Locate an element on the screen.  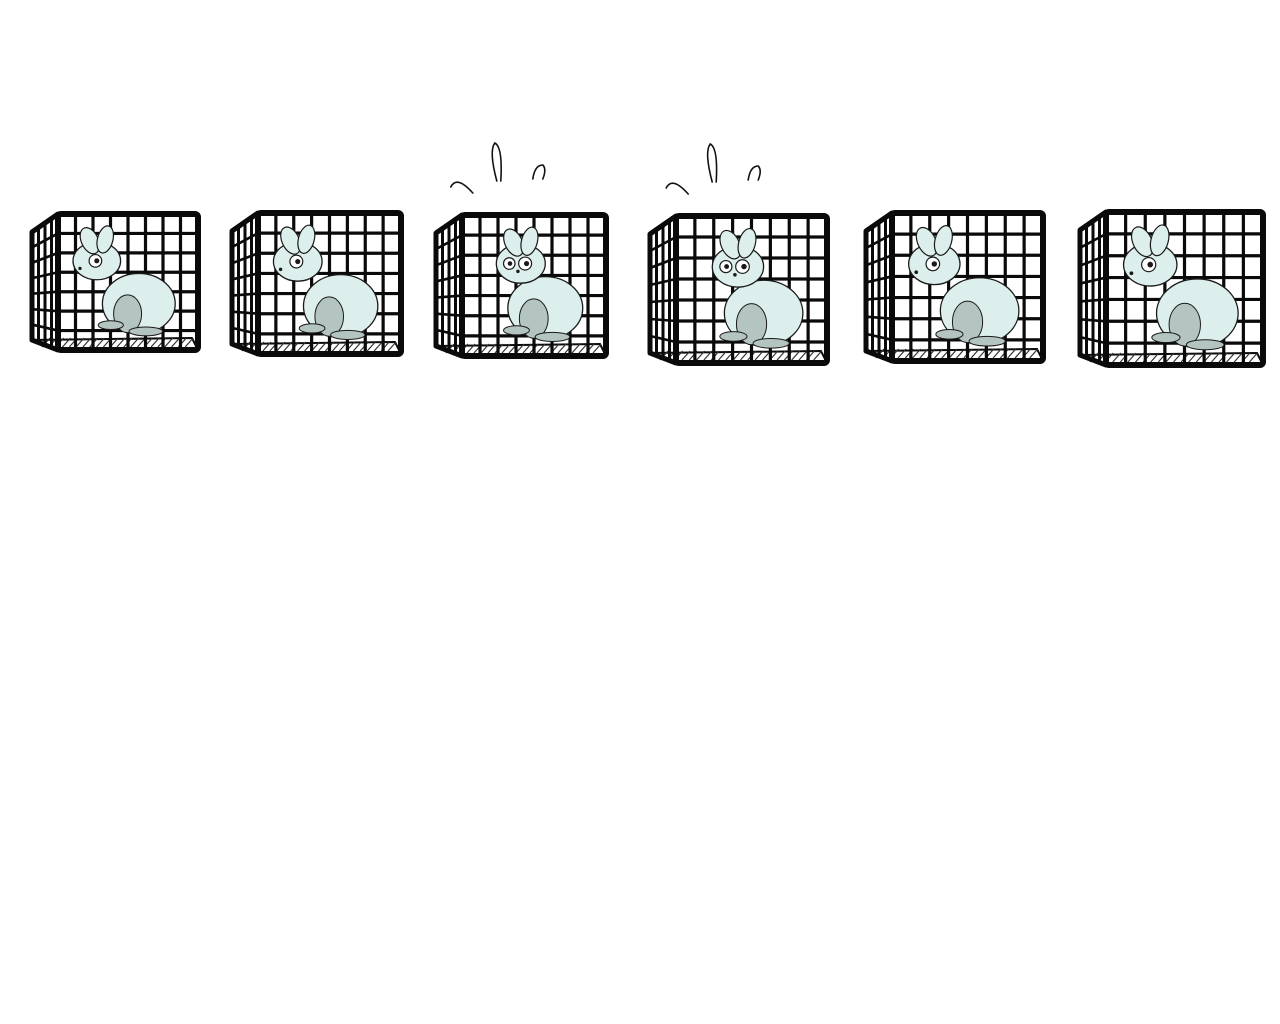
cage-icon is located at coordinates (1171, 288).